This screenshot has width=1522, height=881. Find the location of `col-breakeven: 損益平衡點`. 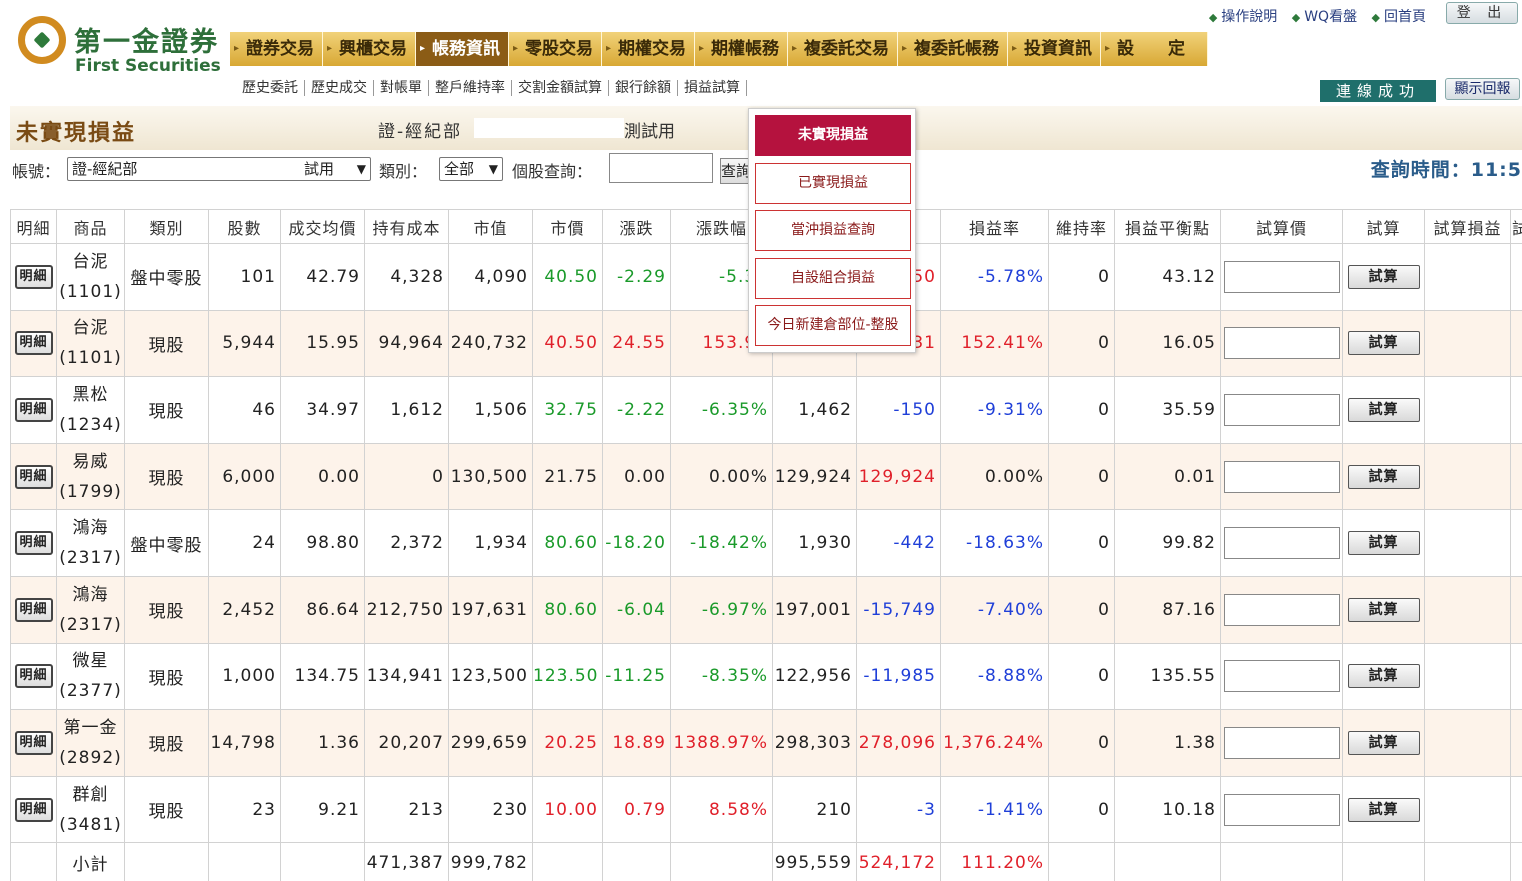

col-breakeven: 損益平衡點 is located at coordinates (1167, 226).